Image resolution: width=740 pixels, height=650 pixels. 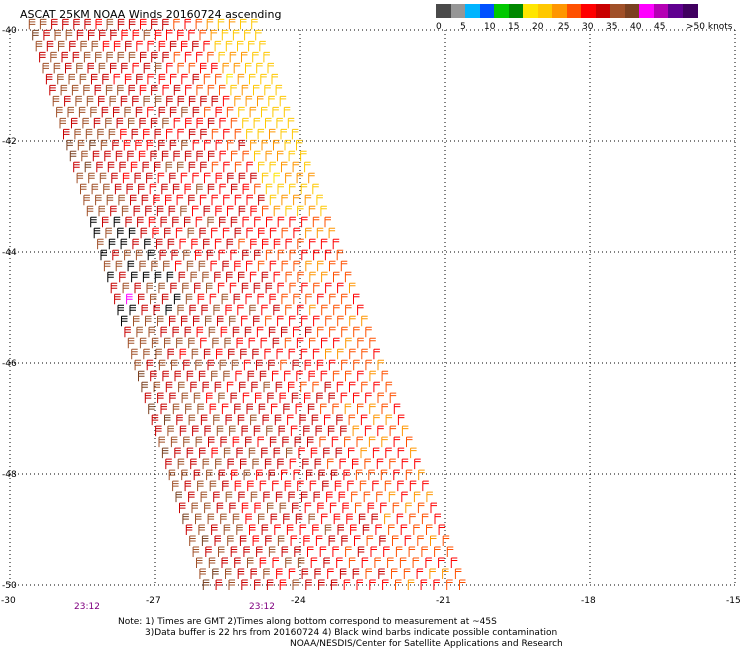 I want to click on y-tick-label: -44, so click(x=9, y=253).